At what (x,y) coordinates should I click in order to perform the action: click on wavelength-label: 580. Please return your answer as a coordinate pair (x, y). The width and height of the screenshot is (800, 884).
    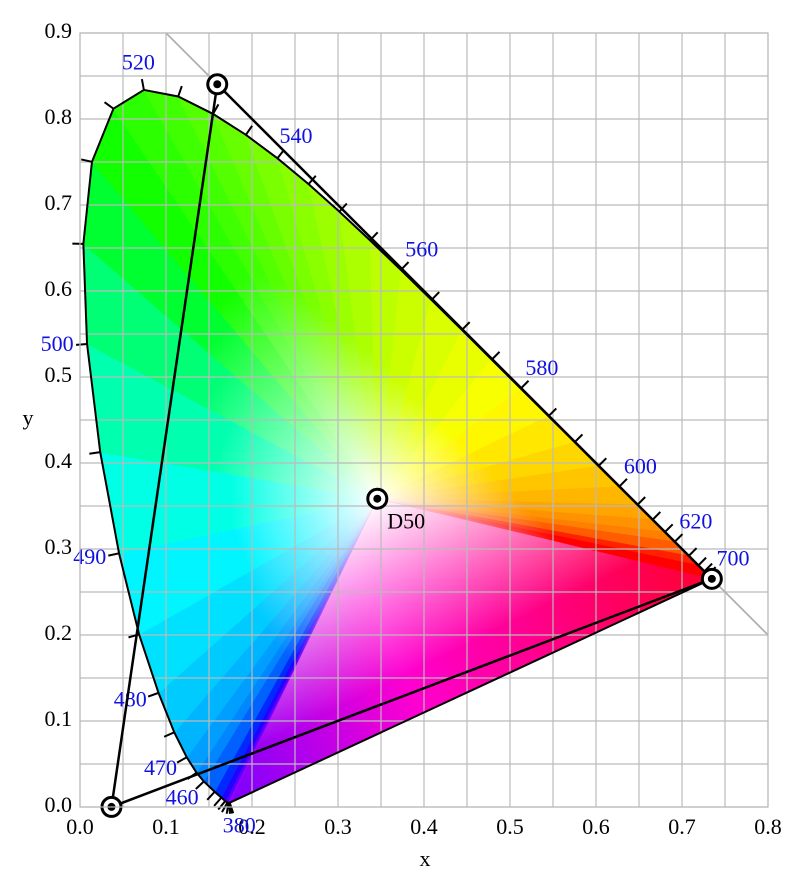
    Looking at the image, I should click on (541, 367).